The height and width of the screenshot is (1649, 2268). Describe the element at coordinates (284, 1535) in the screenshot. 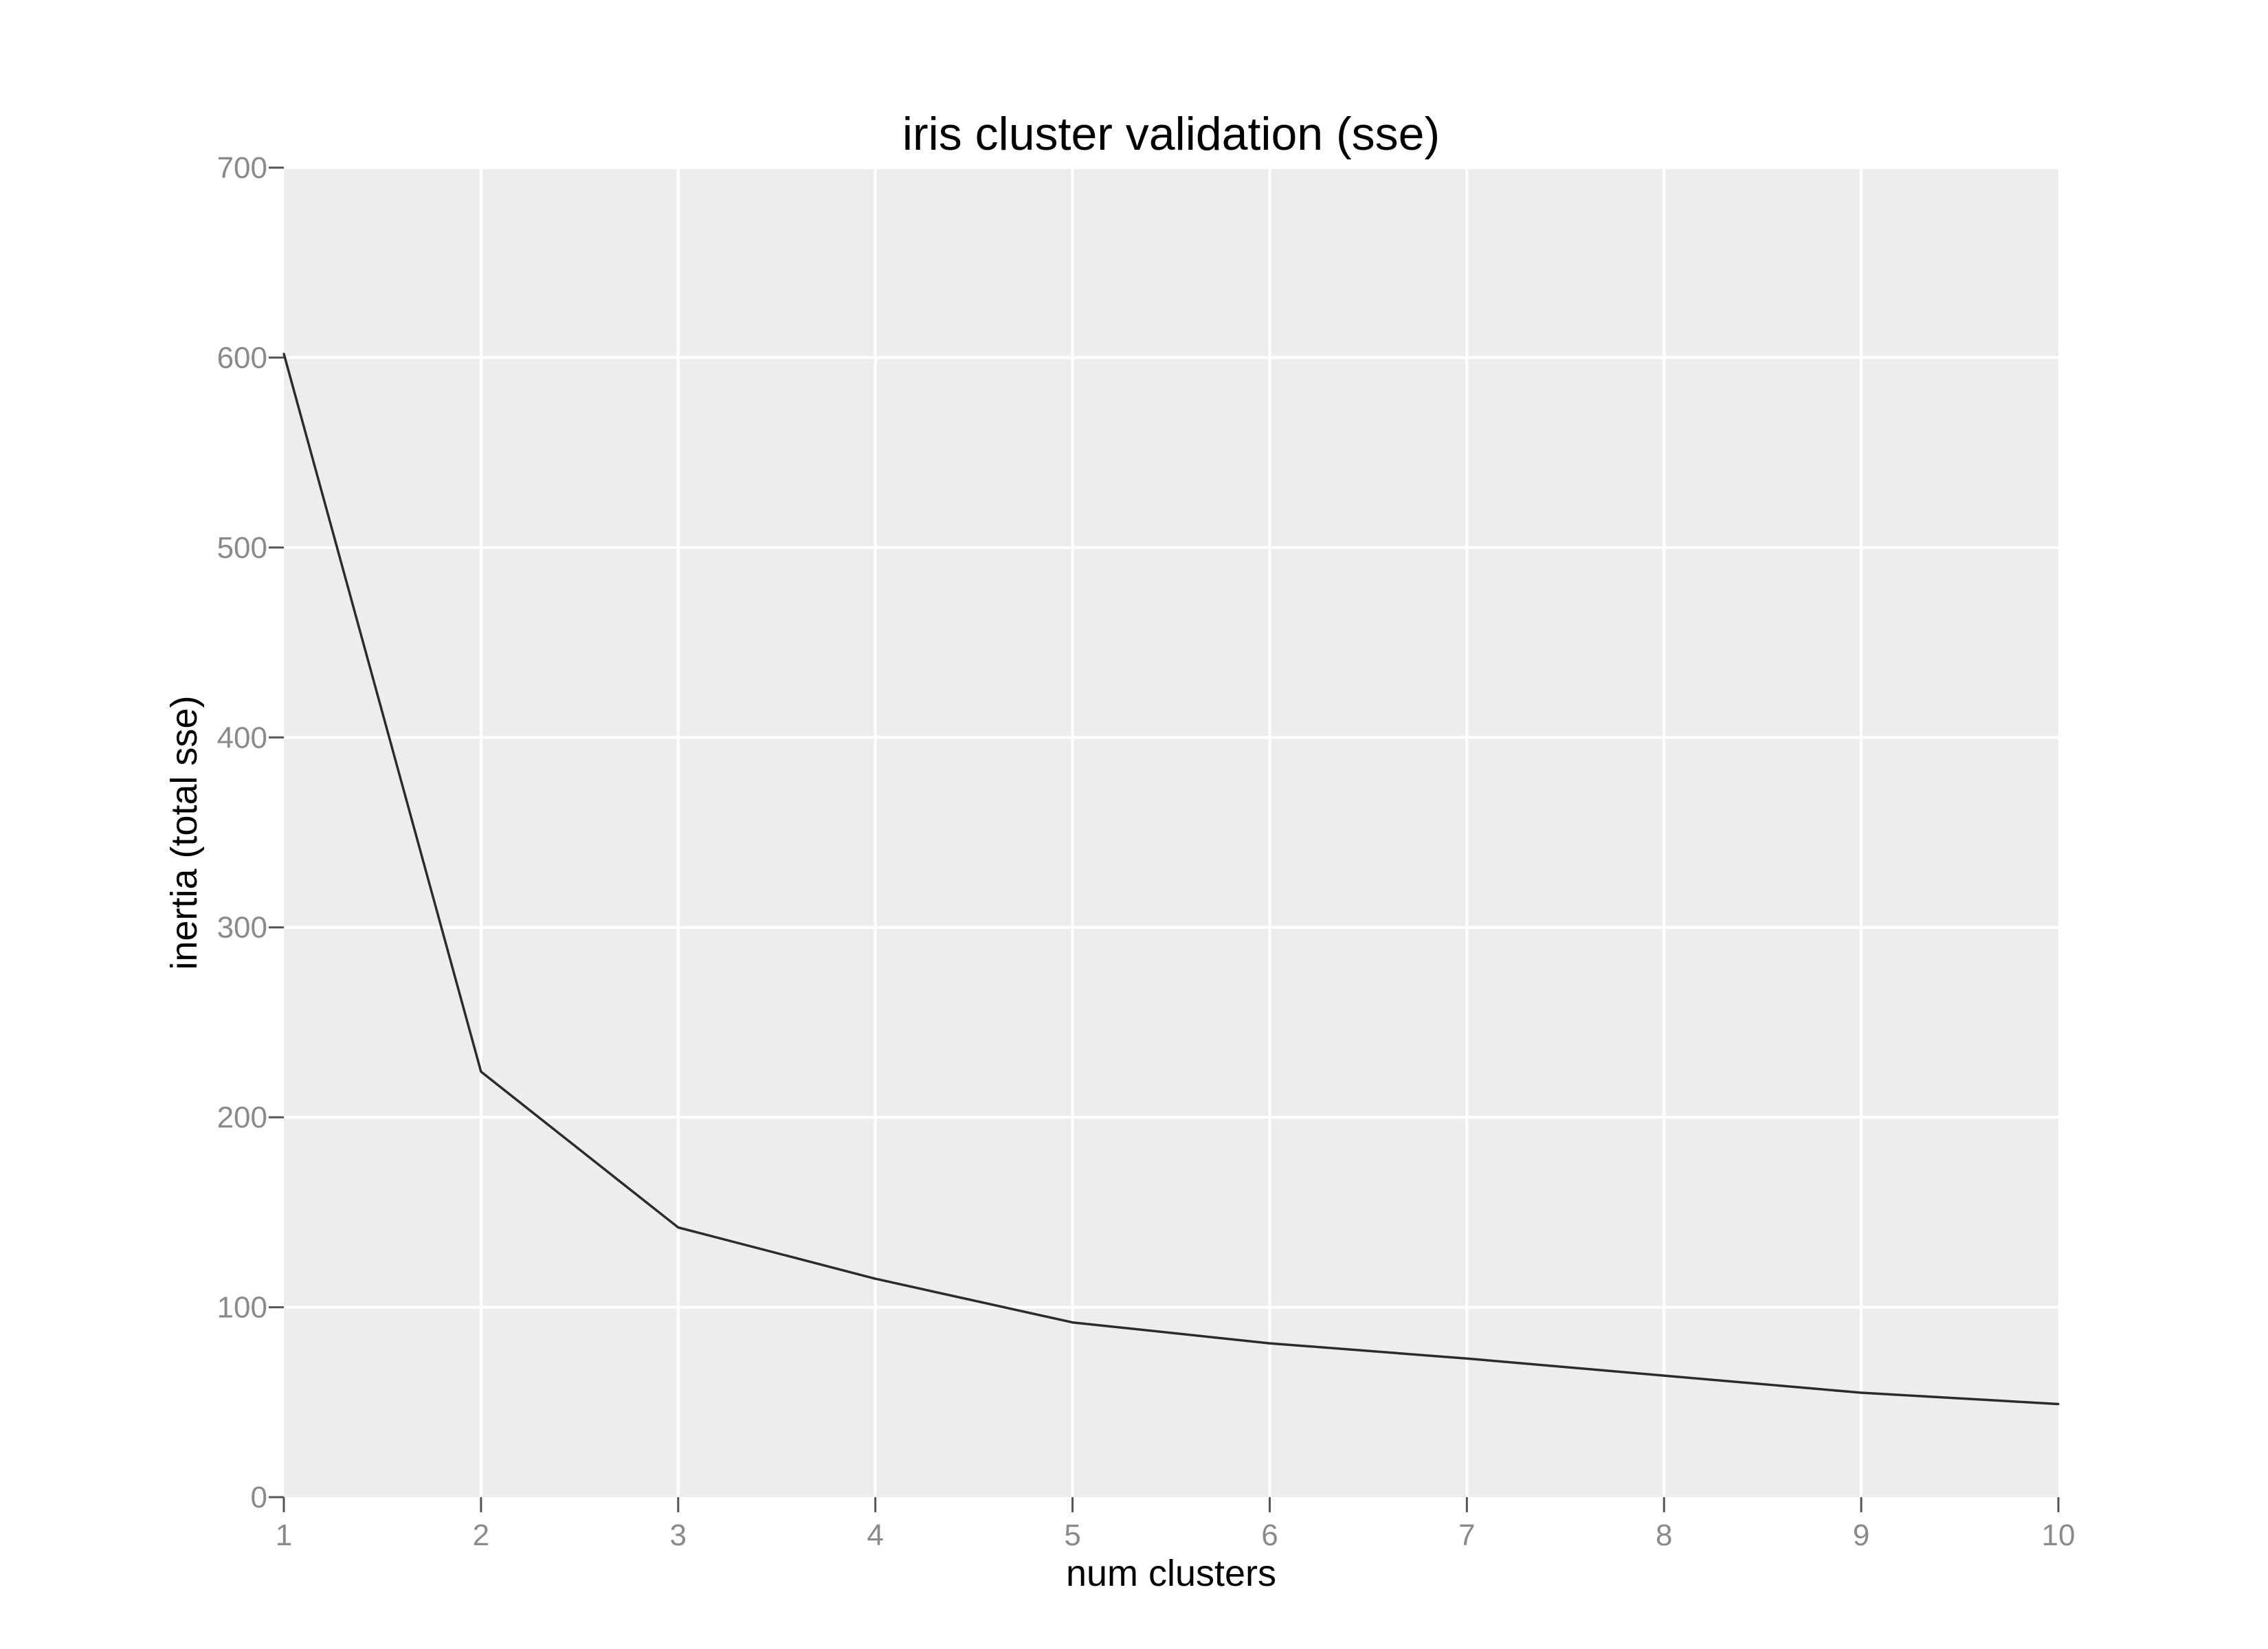

I see `x-tick-label: 1` at that location.